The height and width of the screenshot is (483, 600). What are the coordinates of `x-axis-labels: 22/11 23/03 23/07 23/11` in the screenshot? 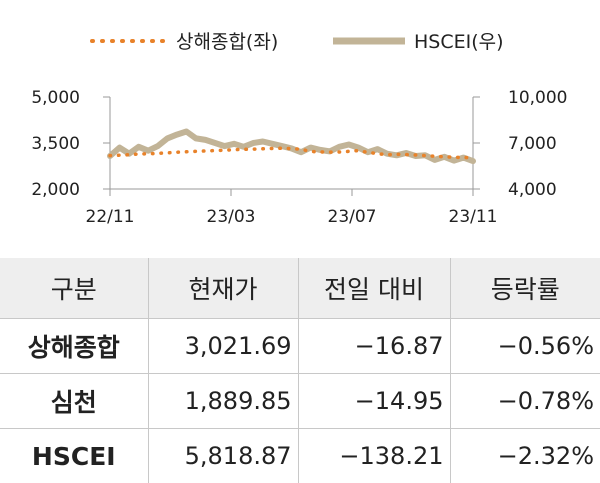 It's located at (292, 217).